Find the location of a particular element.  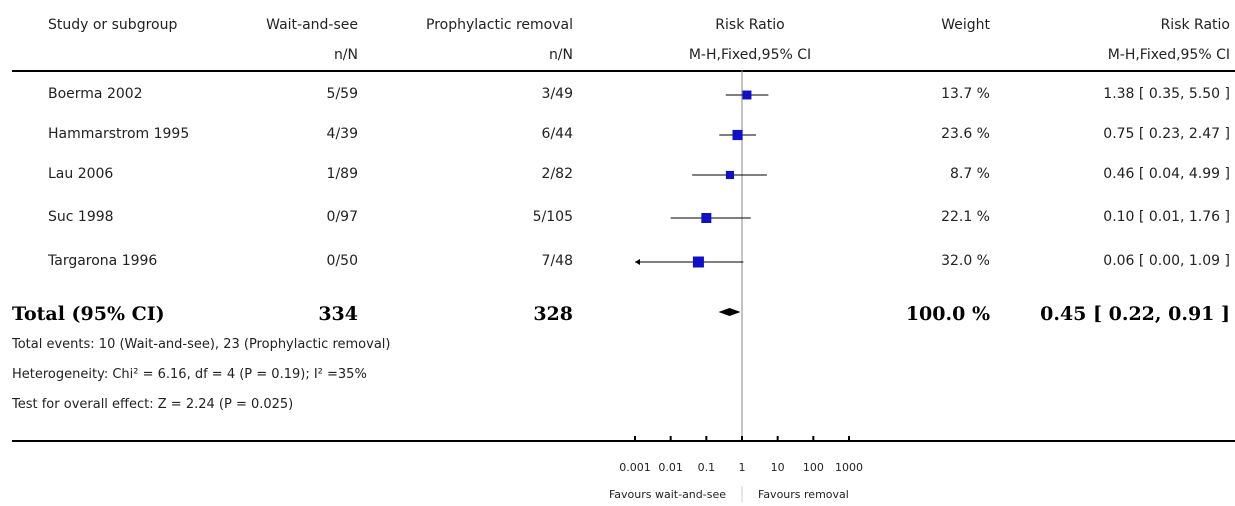

study-name: Lau 2006 is located at coordinates (81, 174).